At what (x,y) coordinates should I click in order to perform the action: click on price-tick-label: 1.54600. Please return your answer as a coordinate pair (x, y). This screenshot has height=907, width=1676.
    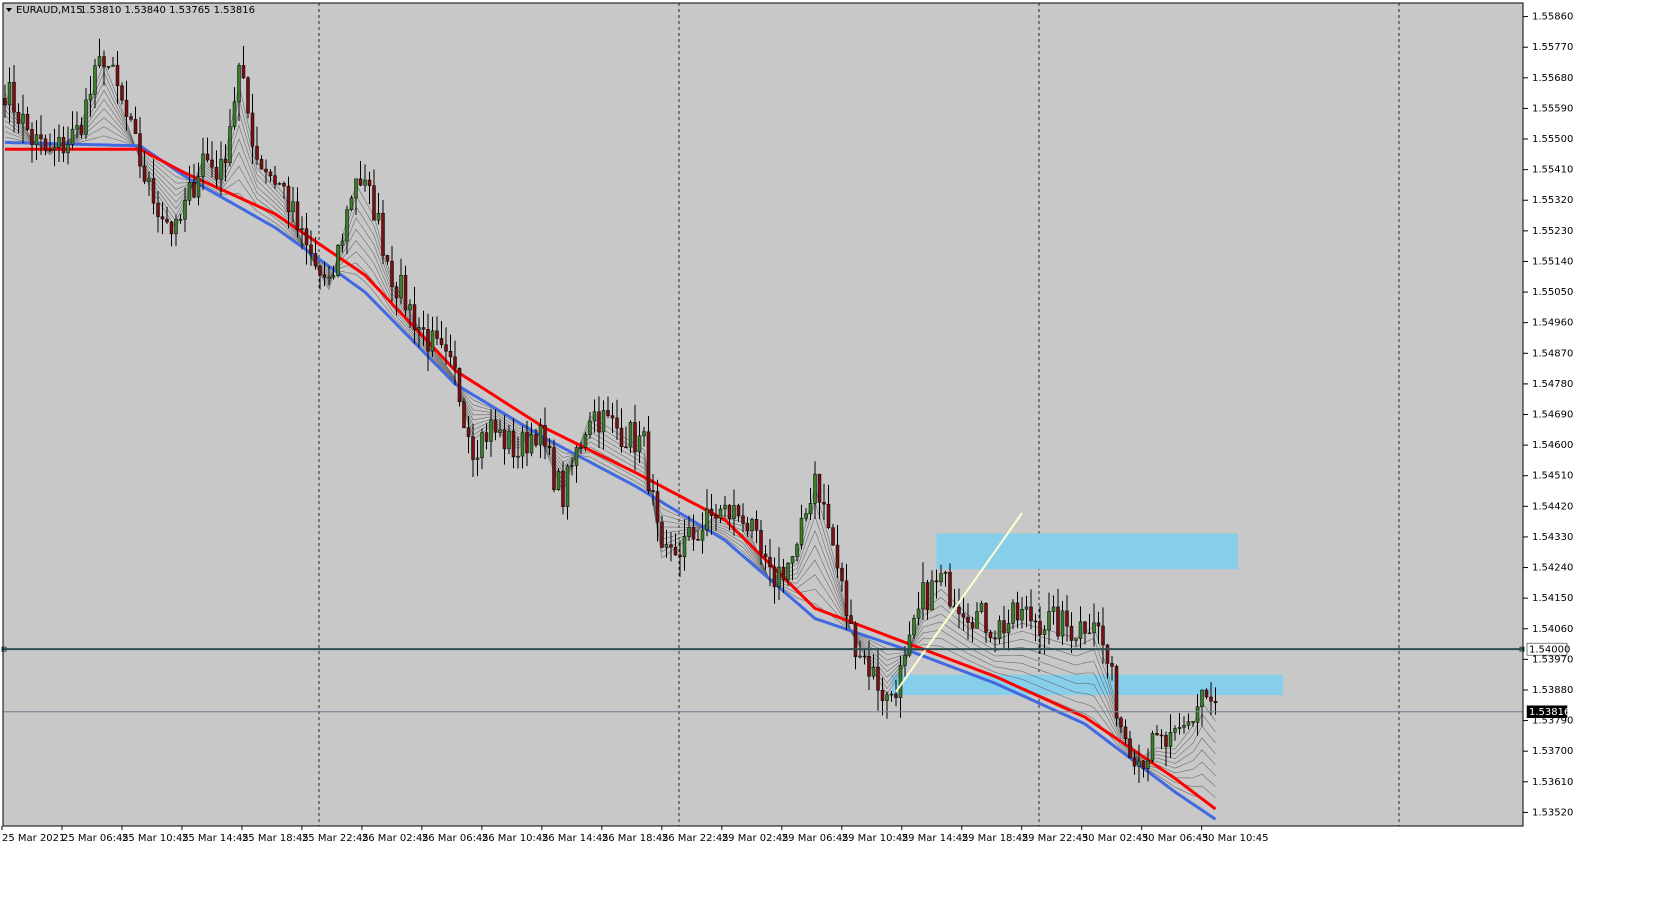
    Looking at the image, I should click on (1552, 445).